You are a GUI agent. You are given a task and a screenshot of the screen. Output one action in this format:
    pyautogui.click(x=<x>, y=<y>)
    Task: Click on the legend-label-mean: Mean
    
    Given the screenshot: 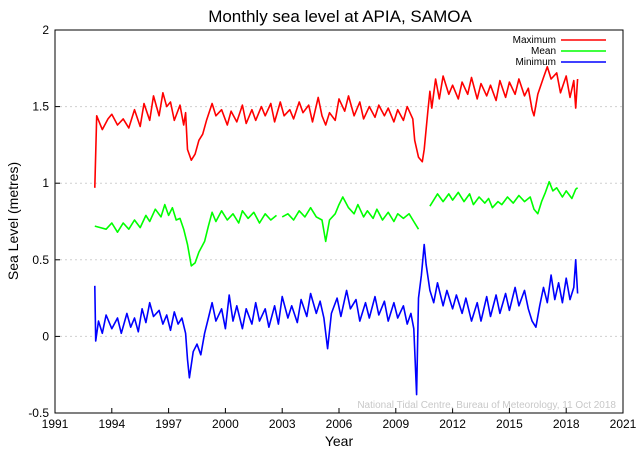 What is the action you would take?
    pyautogui.click(x=543, y=51)
    